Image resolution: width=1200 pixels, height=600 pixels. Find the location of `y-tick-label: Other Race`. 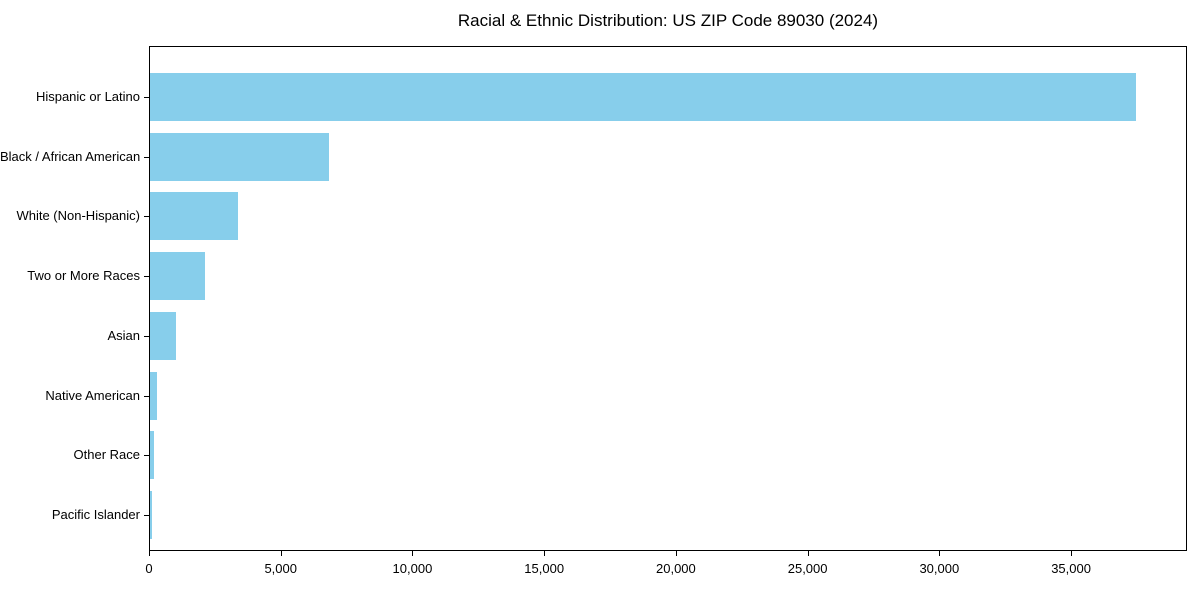

y-tick-label: Other Race is located at coordinates (106, 455).